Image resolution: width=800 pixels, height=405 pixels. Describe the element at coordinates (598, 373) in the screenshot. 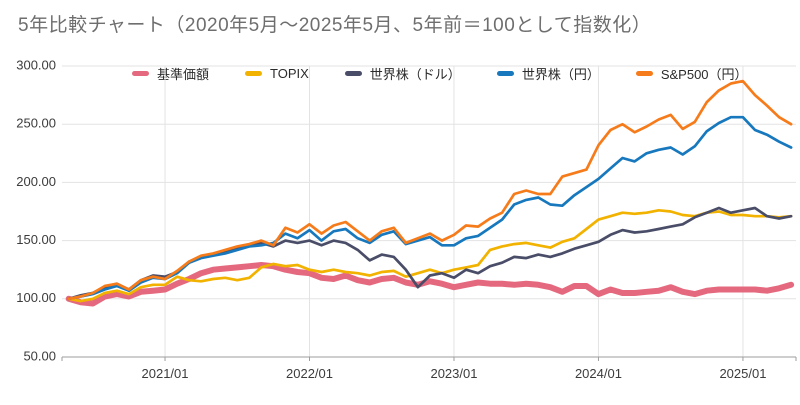

I see `x-axis-label: 2024/01` at that location.